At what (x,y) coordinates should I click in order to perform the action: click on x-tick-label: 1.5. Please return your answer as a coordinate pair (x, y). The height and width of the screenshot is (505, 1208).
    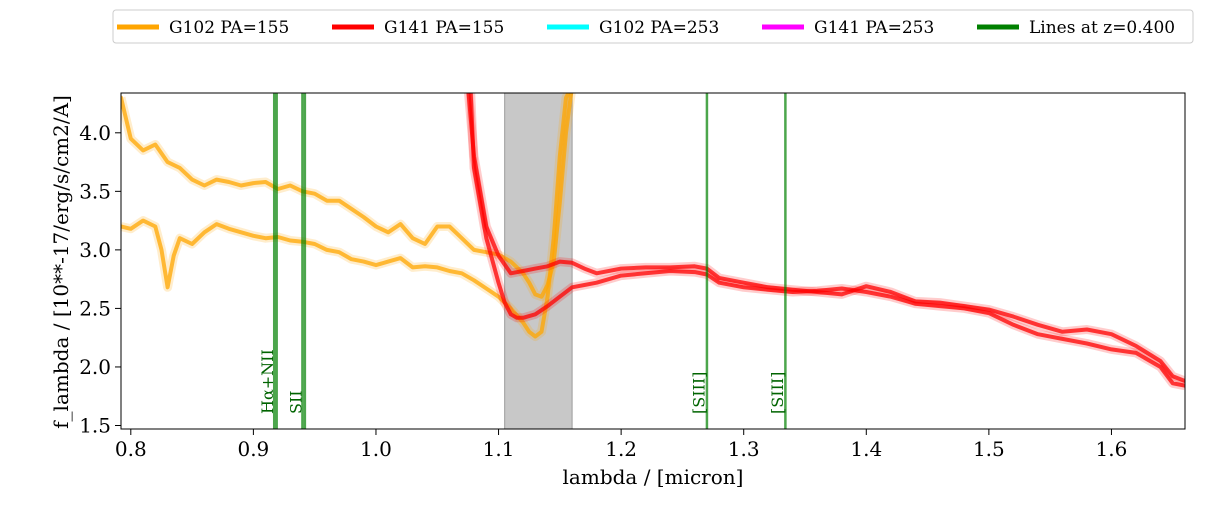
    Looking at the image, I should click on (989, 449).